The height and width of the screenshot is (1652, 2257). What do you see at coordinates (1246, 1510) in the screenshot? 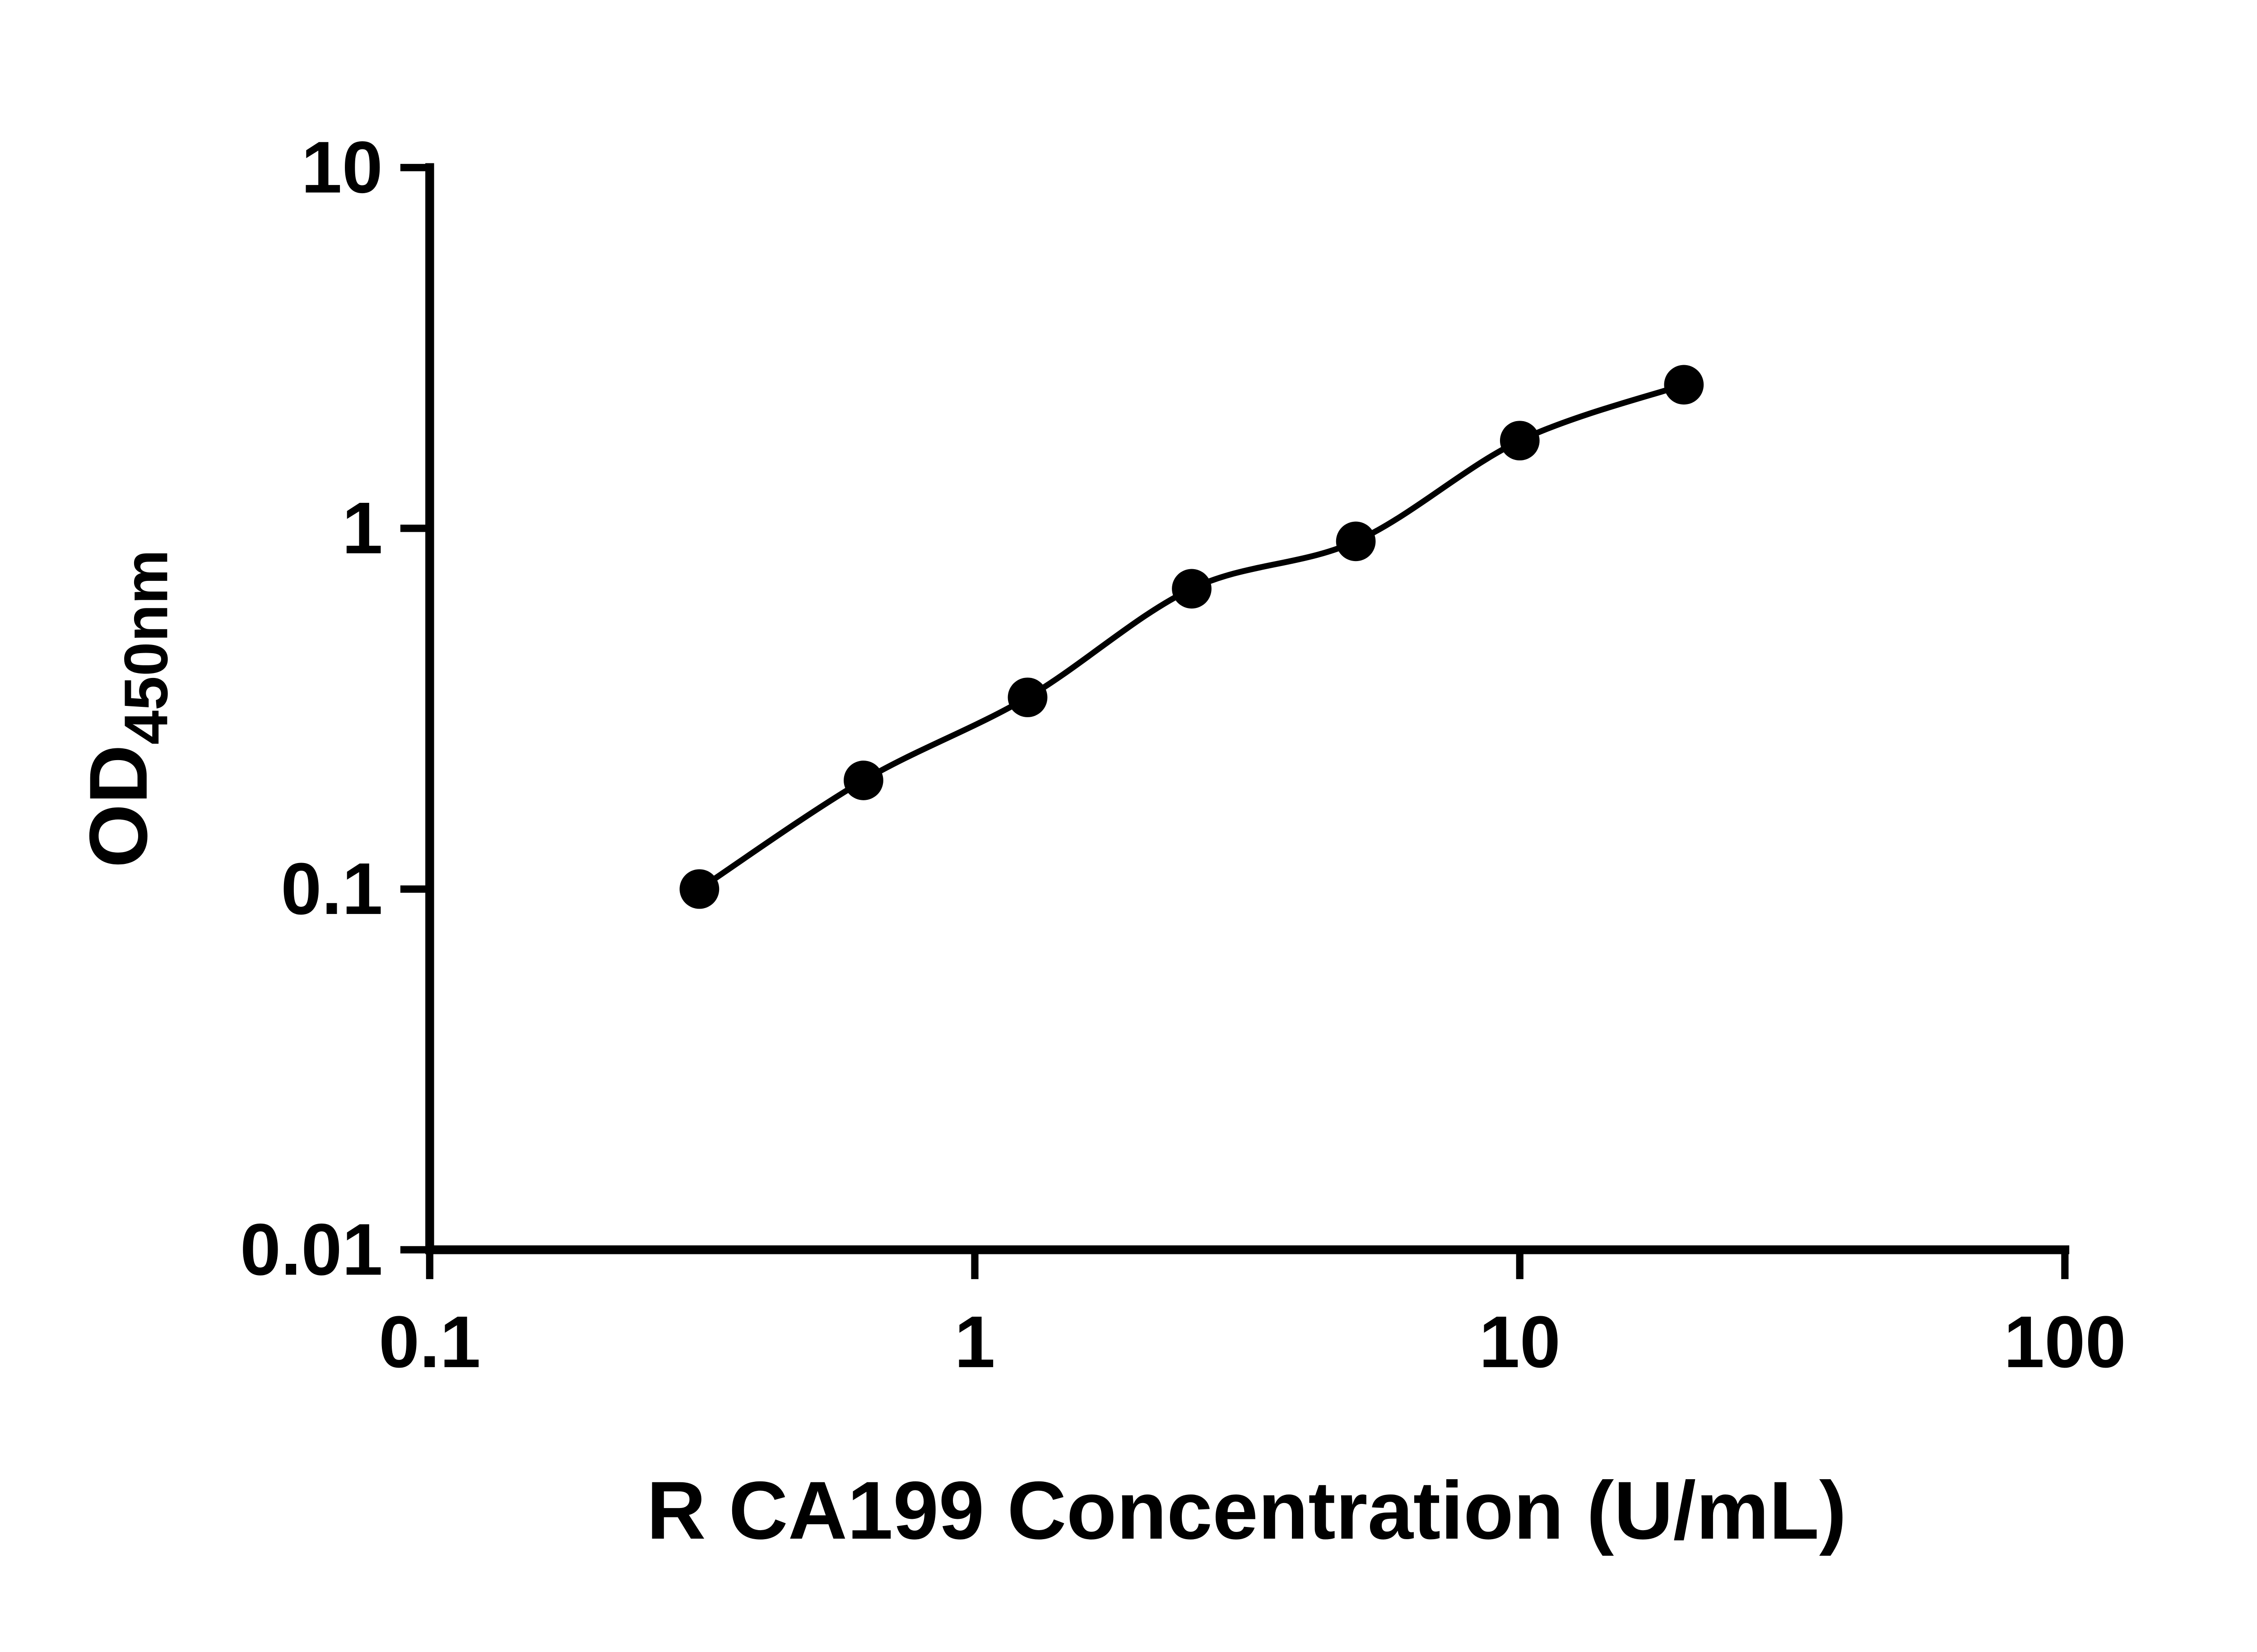
I see `x-axis-title: R CA199 Concentration (U/mL)` at bounding box center [1246, 1510].